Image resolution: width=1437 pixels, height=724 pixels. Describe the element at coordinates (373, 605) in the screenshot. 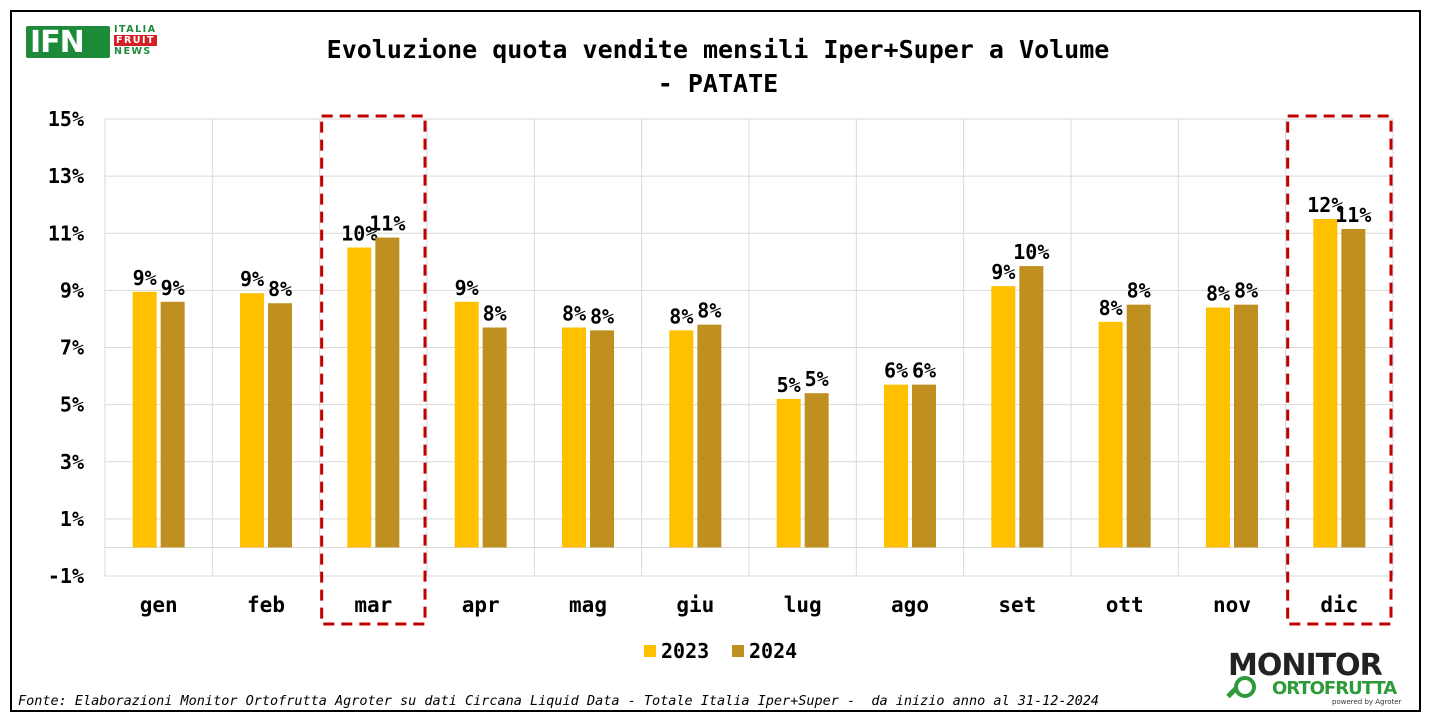

I see `x-tick-label-mar: mar` at that location.